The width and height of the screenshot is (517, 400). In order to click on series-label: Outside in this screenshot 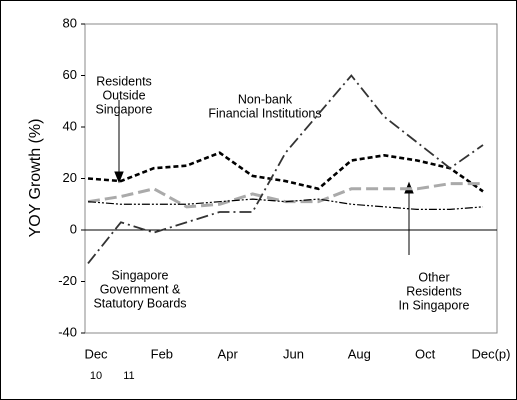, I will do `click(123, 95)`.